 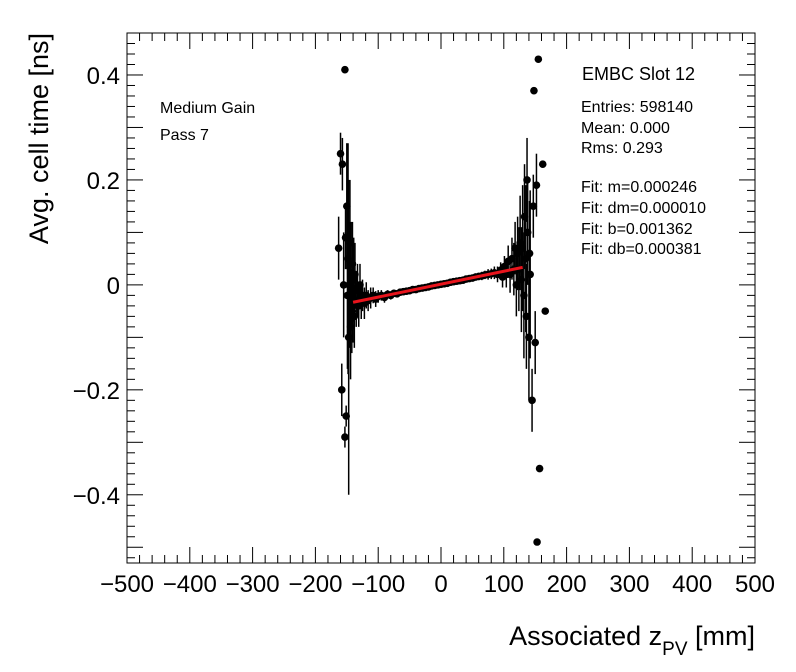 I want to click on x-axis-title-text: Associated z, so click(x=585, y=636).